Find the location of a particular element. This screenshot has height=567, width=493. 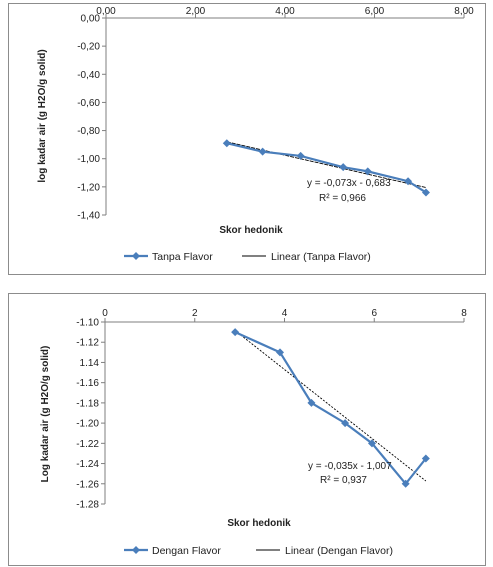

x-tick-label: 0,00 is located at coordinates (106, 11).